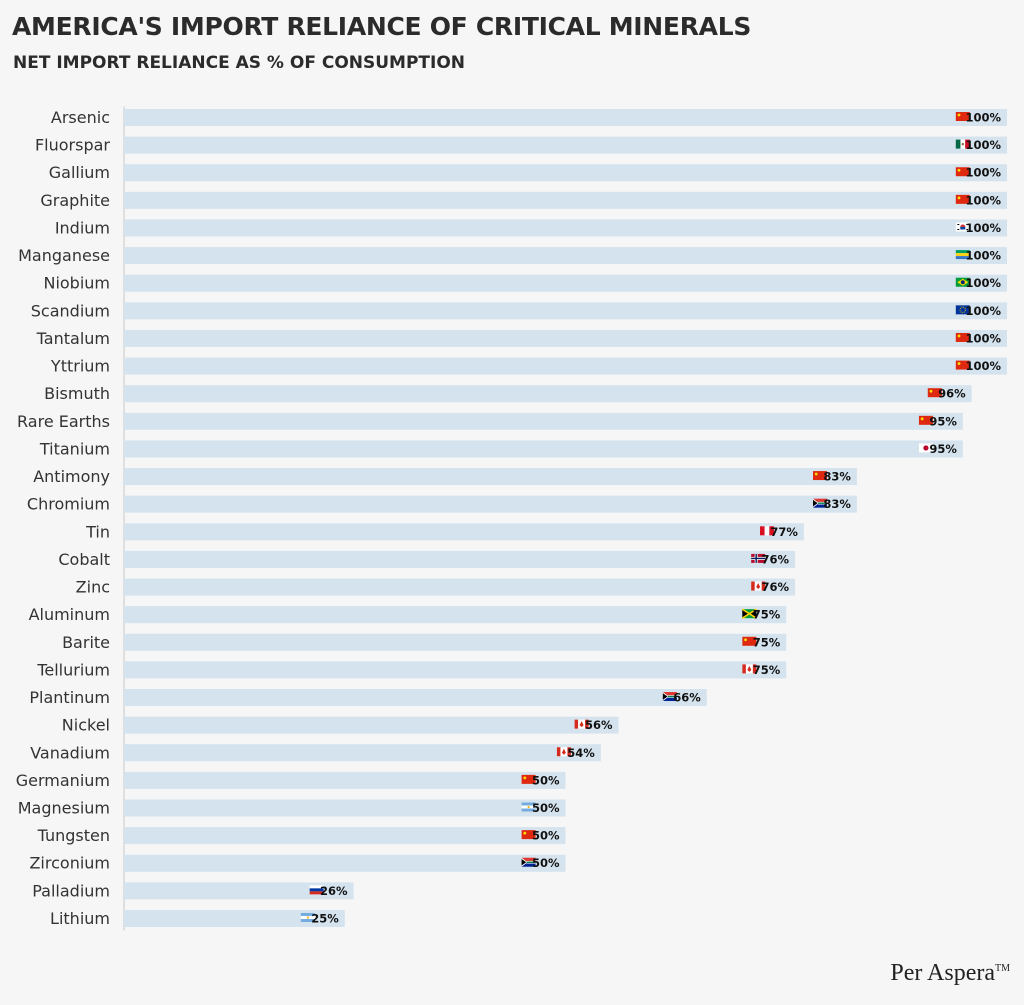 The width and height of the screenshot is (1024, 1005). Describe the element at coordinates (784, 532) in the screenshot. I see `value-label: 77%` at that location.